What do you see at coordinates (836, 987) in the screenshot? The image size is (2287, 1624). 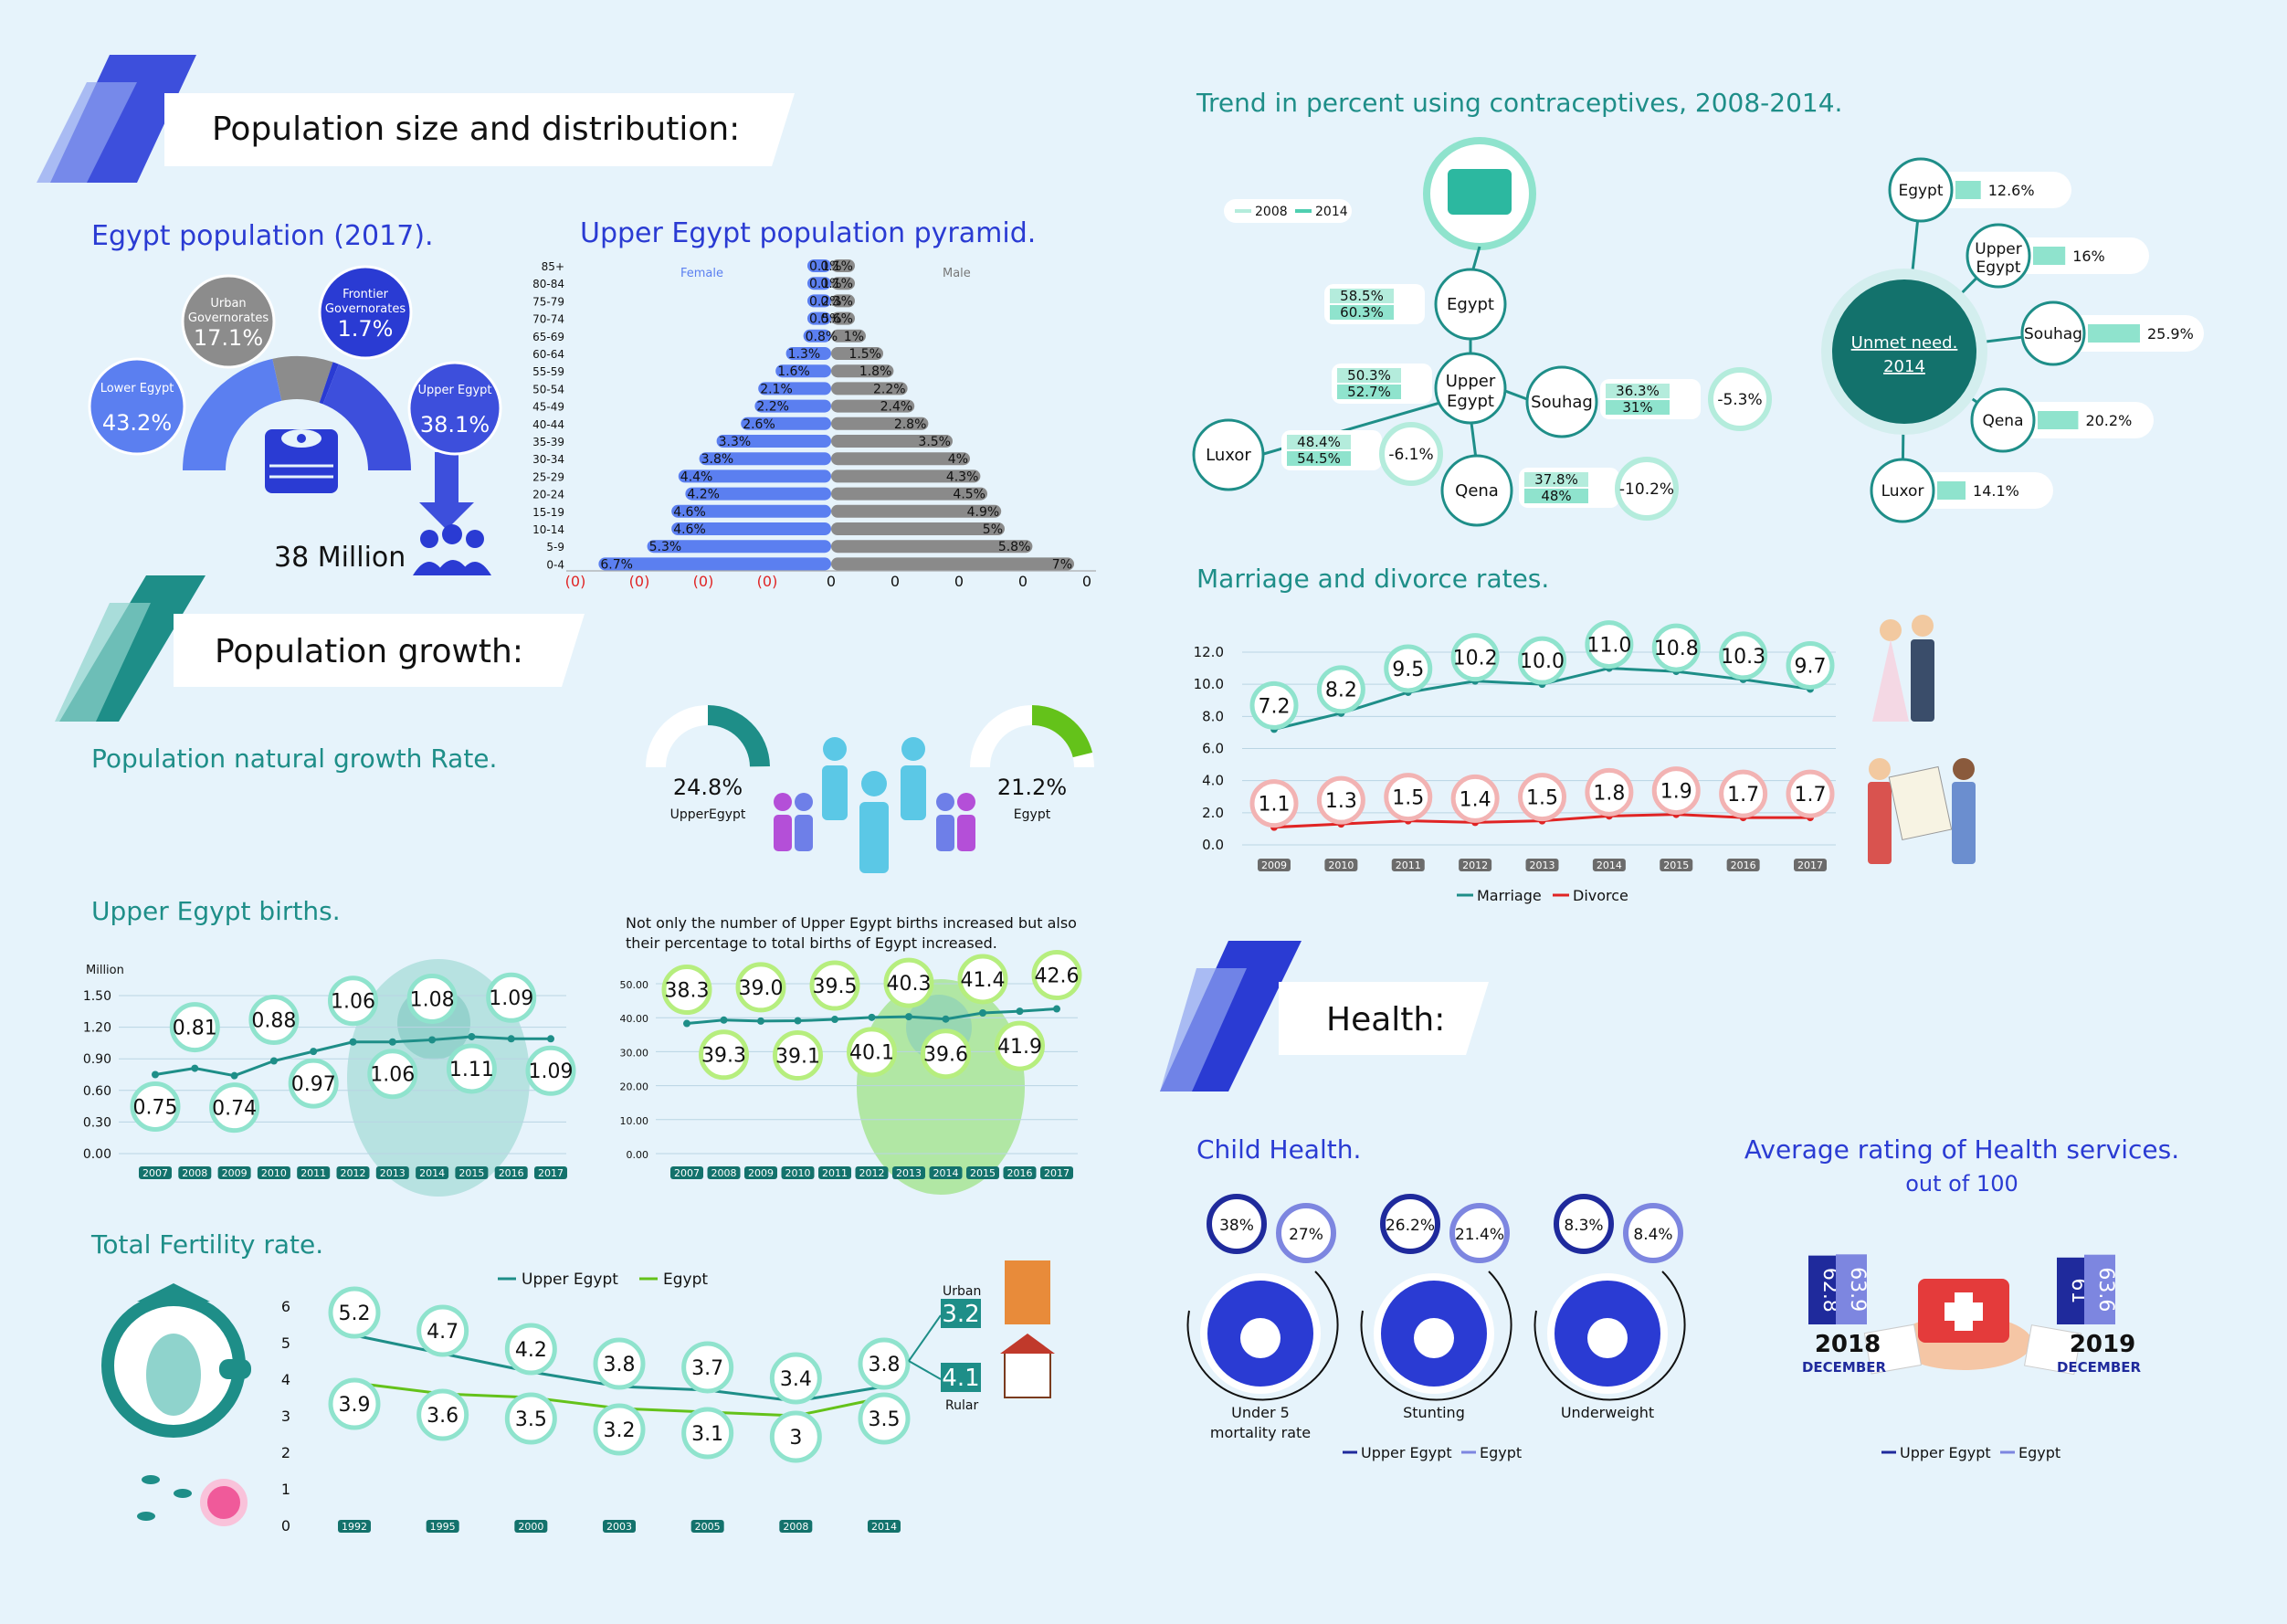 I see `births-pct-value-label: 39.5` at bounding box center [836, 987].